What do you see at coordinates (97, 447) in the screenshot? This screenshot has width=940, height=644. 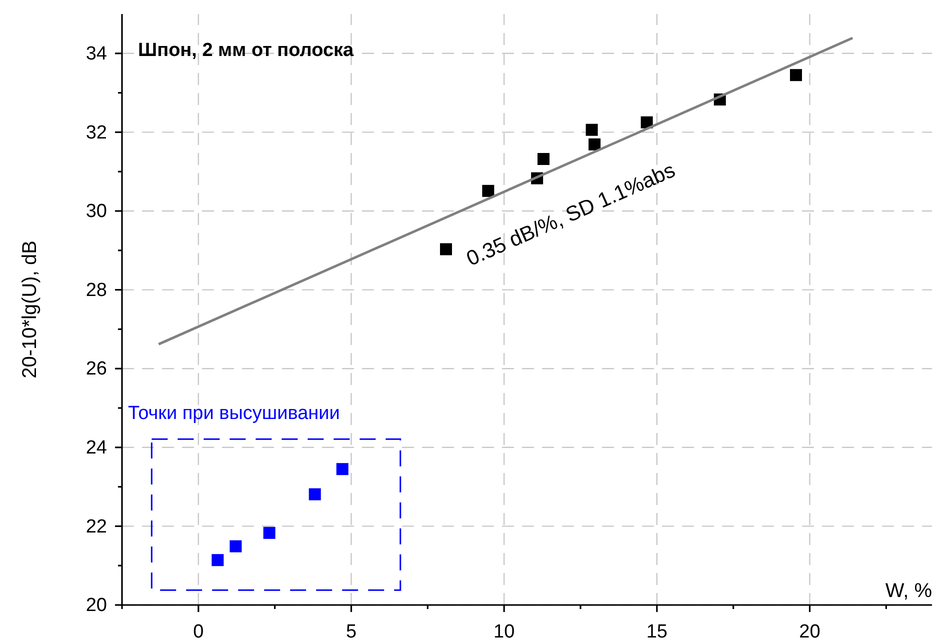 I see `y-tick-label: 24` at bounding box center [97, 447].